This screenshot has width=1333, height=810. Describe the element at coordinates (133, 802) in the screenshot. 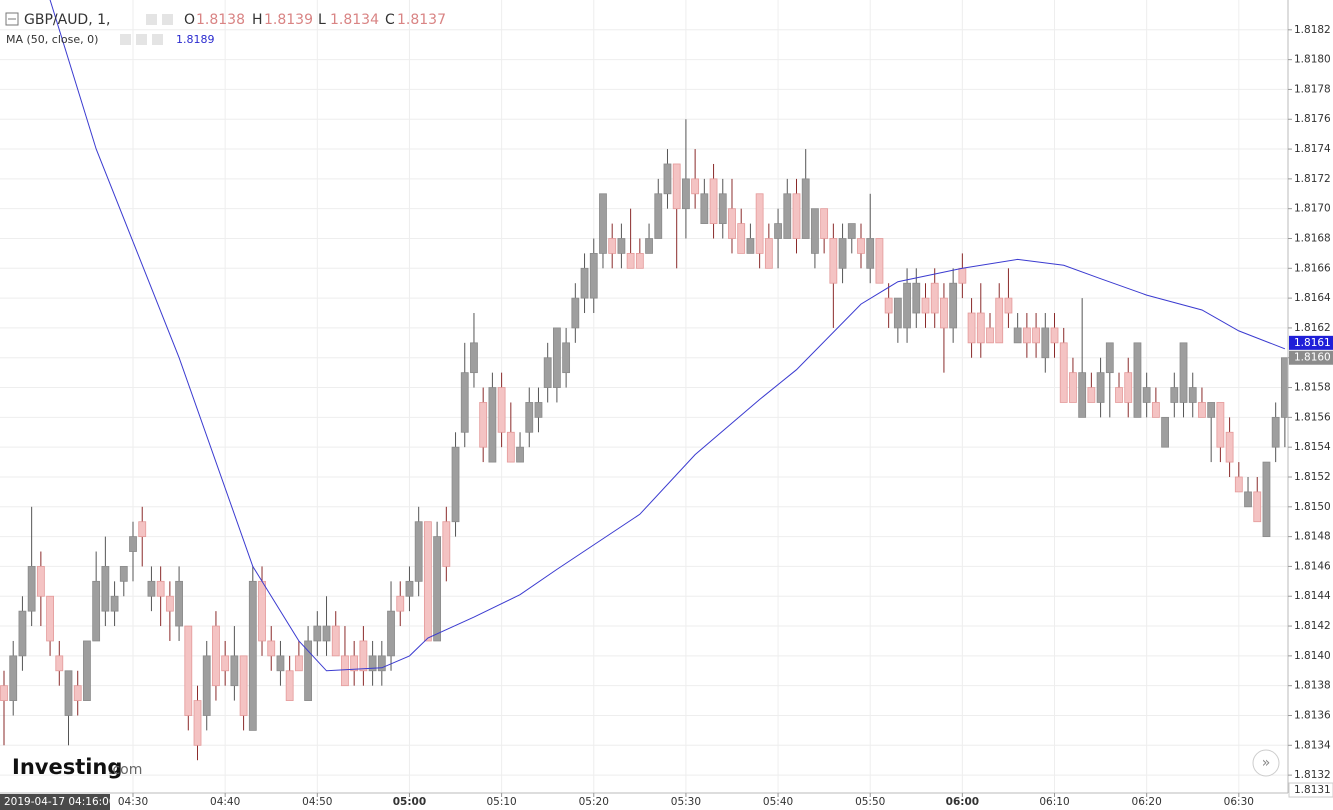

I see `x-tick-label: 04:30` at that location.